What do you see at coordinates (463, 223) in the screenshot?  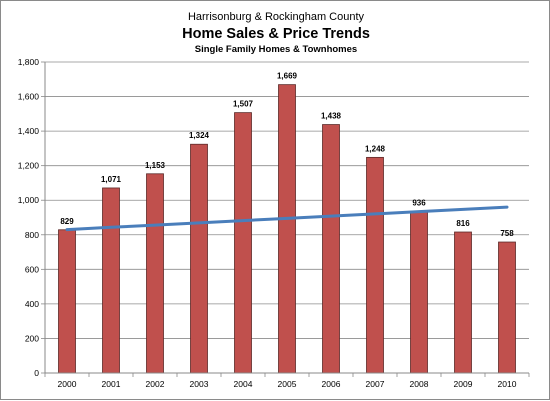 I see `data-label-2009: 816` at bounding box center [463, 223].